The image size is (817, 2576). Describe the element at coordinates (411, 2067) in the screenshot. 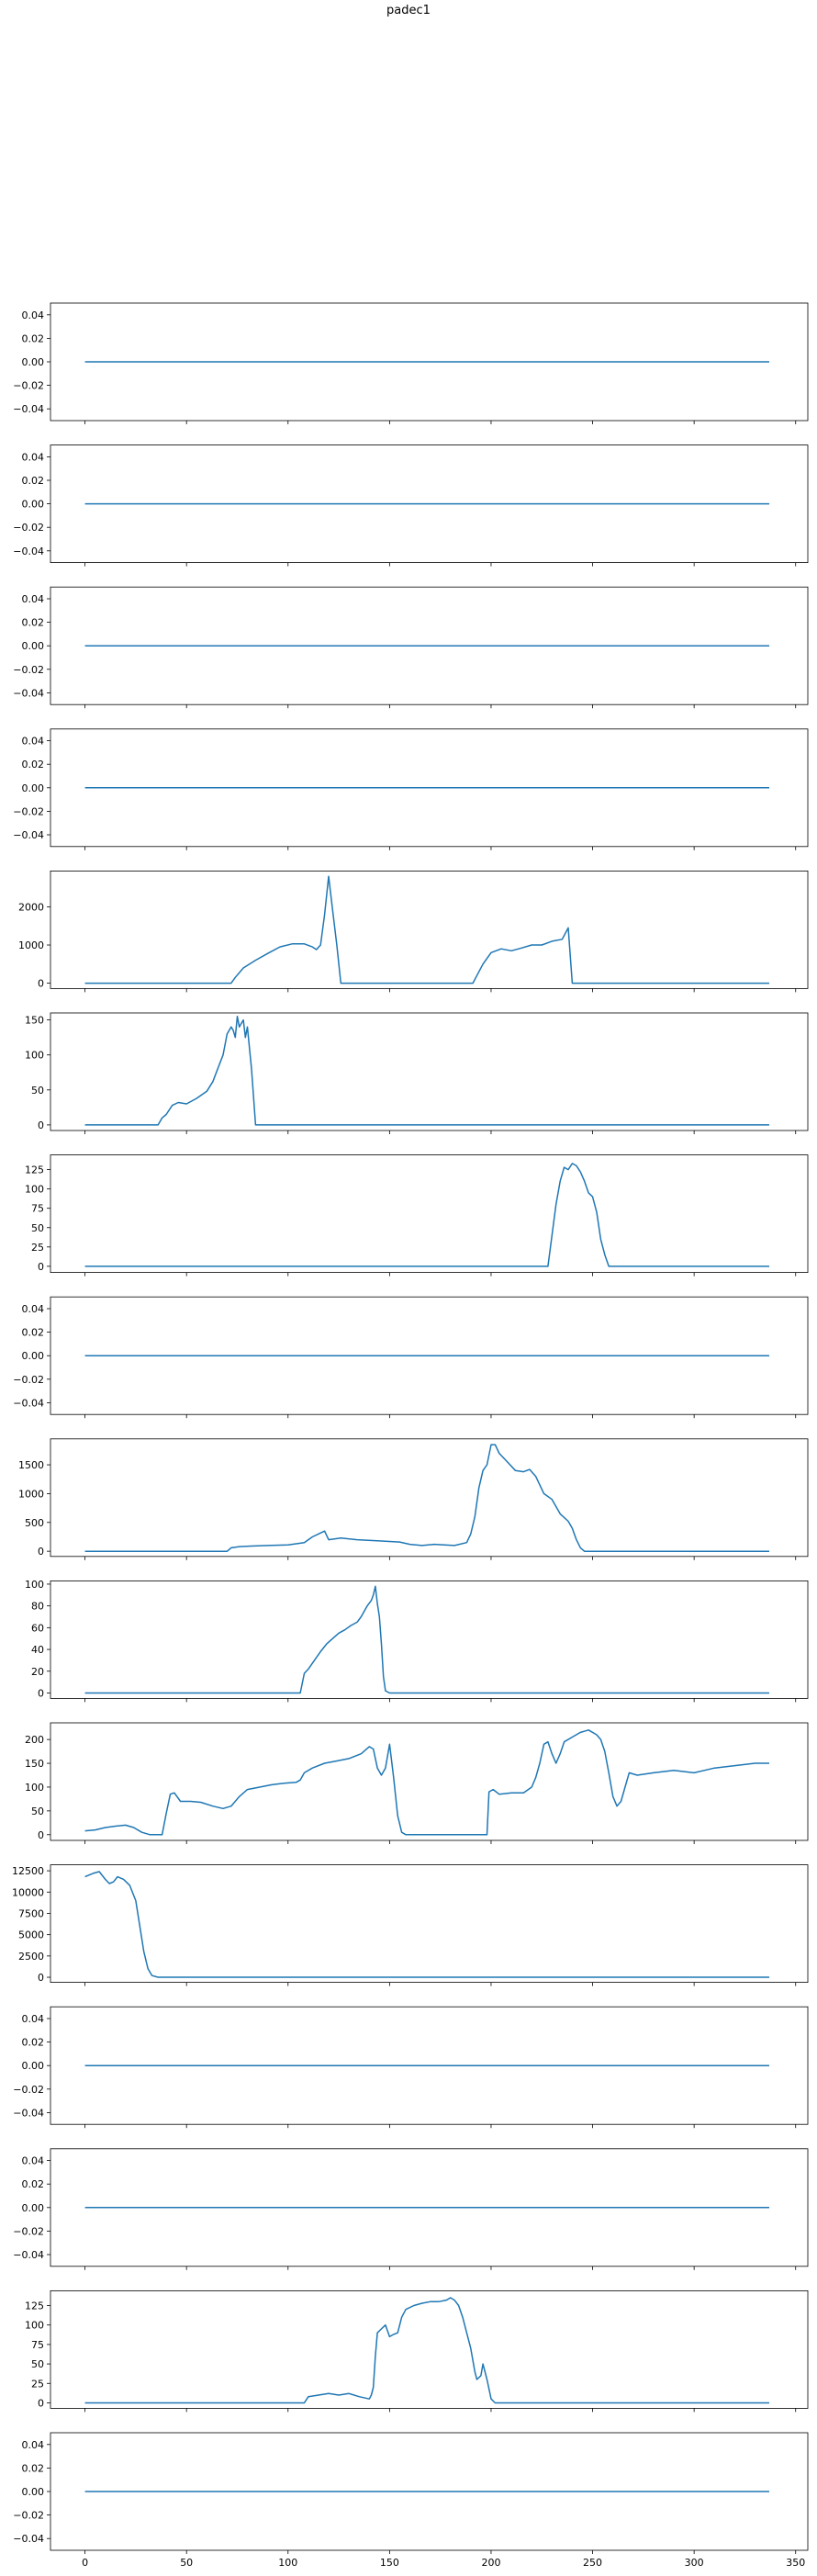

I see `subplot-13: 0.04 0.02 0.00 −0.02 −0.04` at that location.